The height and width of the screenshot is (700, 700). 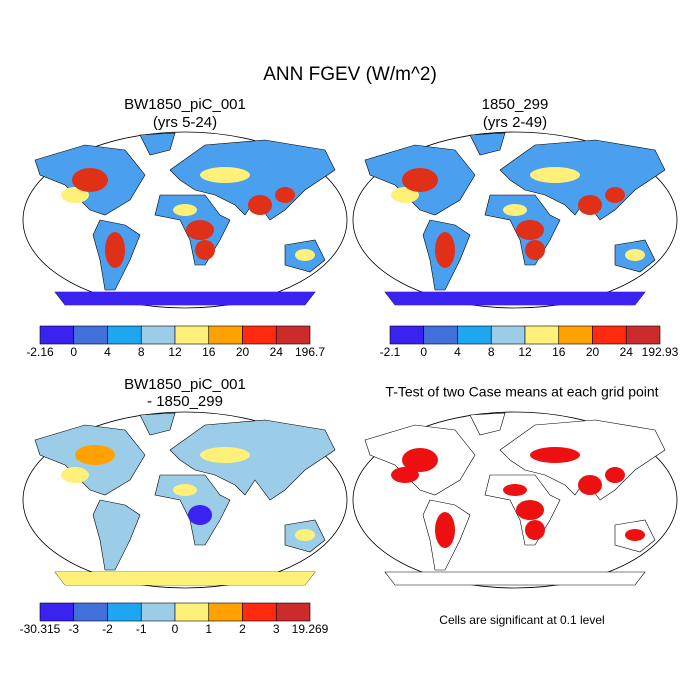 I want to click on field-high, so click(x=95, y=455).